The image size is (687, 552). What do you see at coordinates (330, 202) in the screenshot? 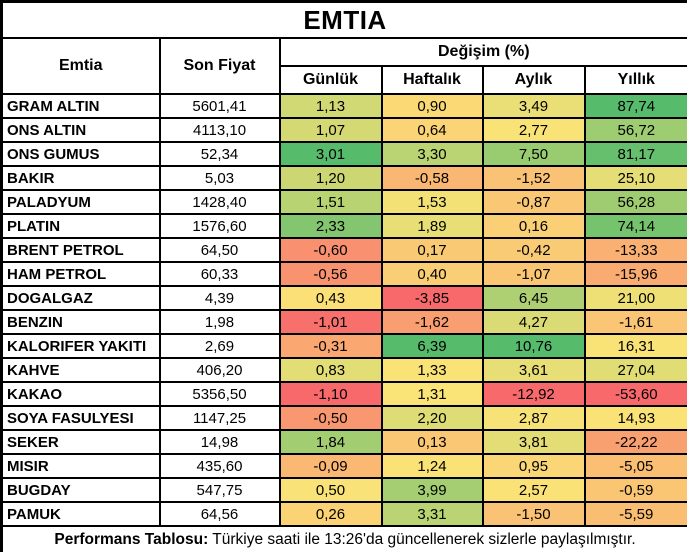
I see `change-gunluk-cell: 1,51` at bounding box center [330, 202].